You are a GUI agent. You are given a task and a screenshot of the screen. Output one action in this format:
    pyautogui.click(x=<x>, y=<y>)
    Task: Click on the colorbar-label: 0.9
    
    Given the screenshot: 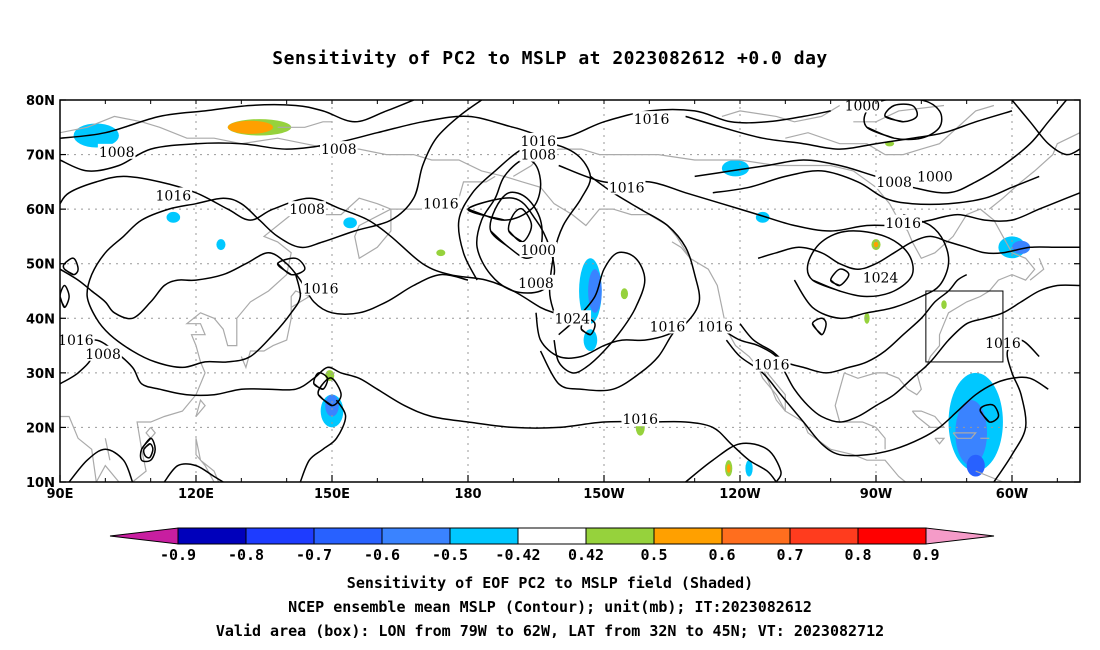 What is the action you would take?
    pyautogui.click(x=925, y=555)
    